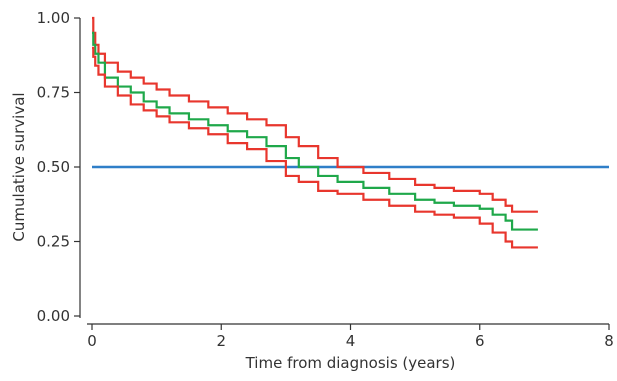  I want to click on y-tick-label: 0.75, so click(53, 93).